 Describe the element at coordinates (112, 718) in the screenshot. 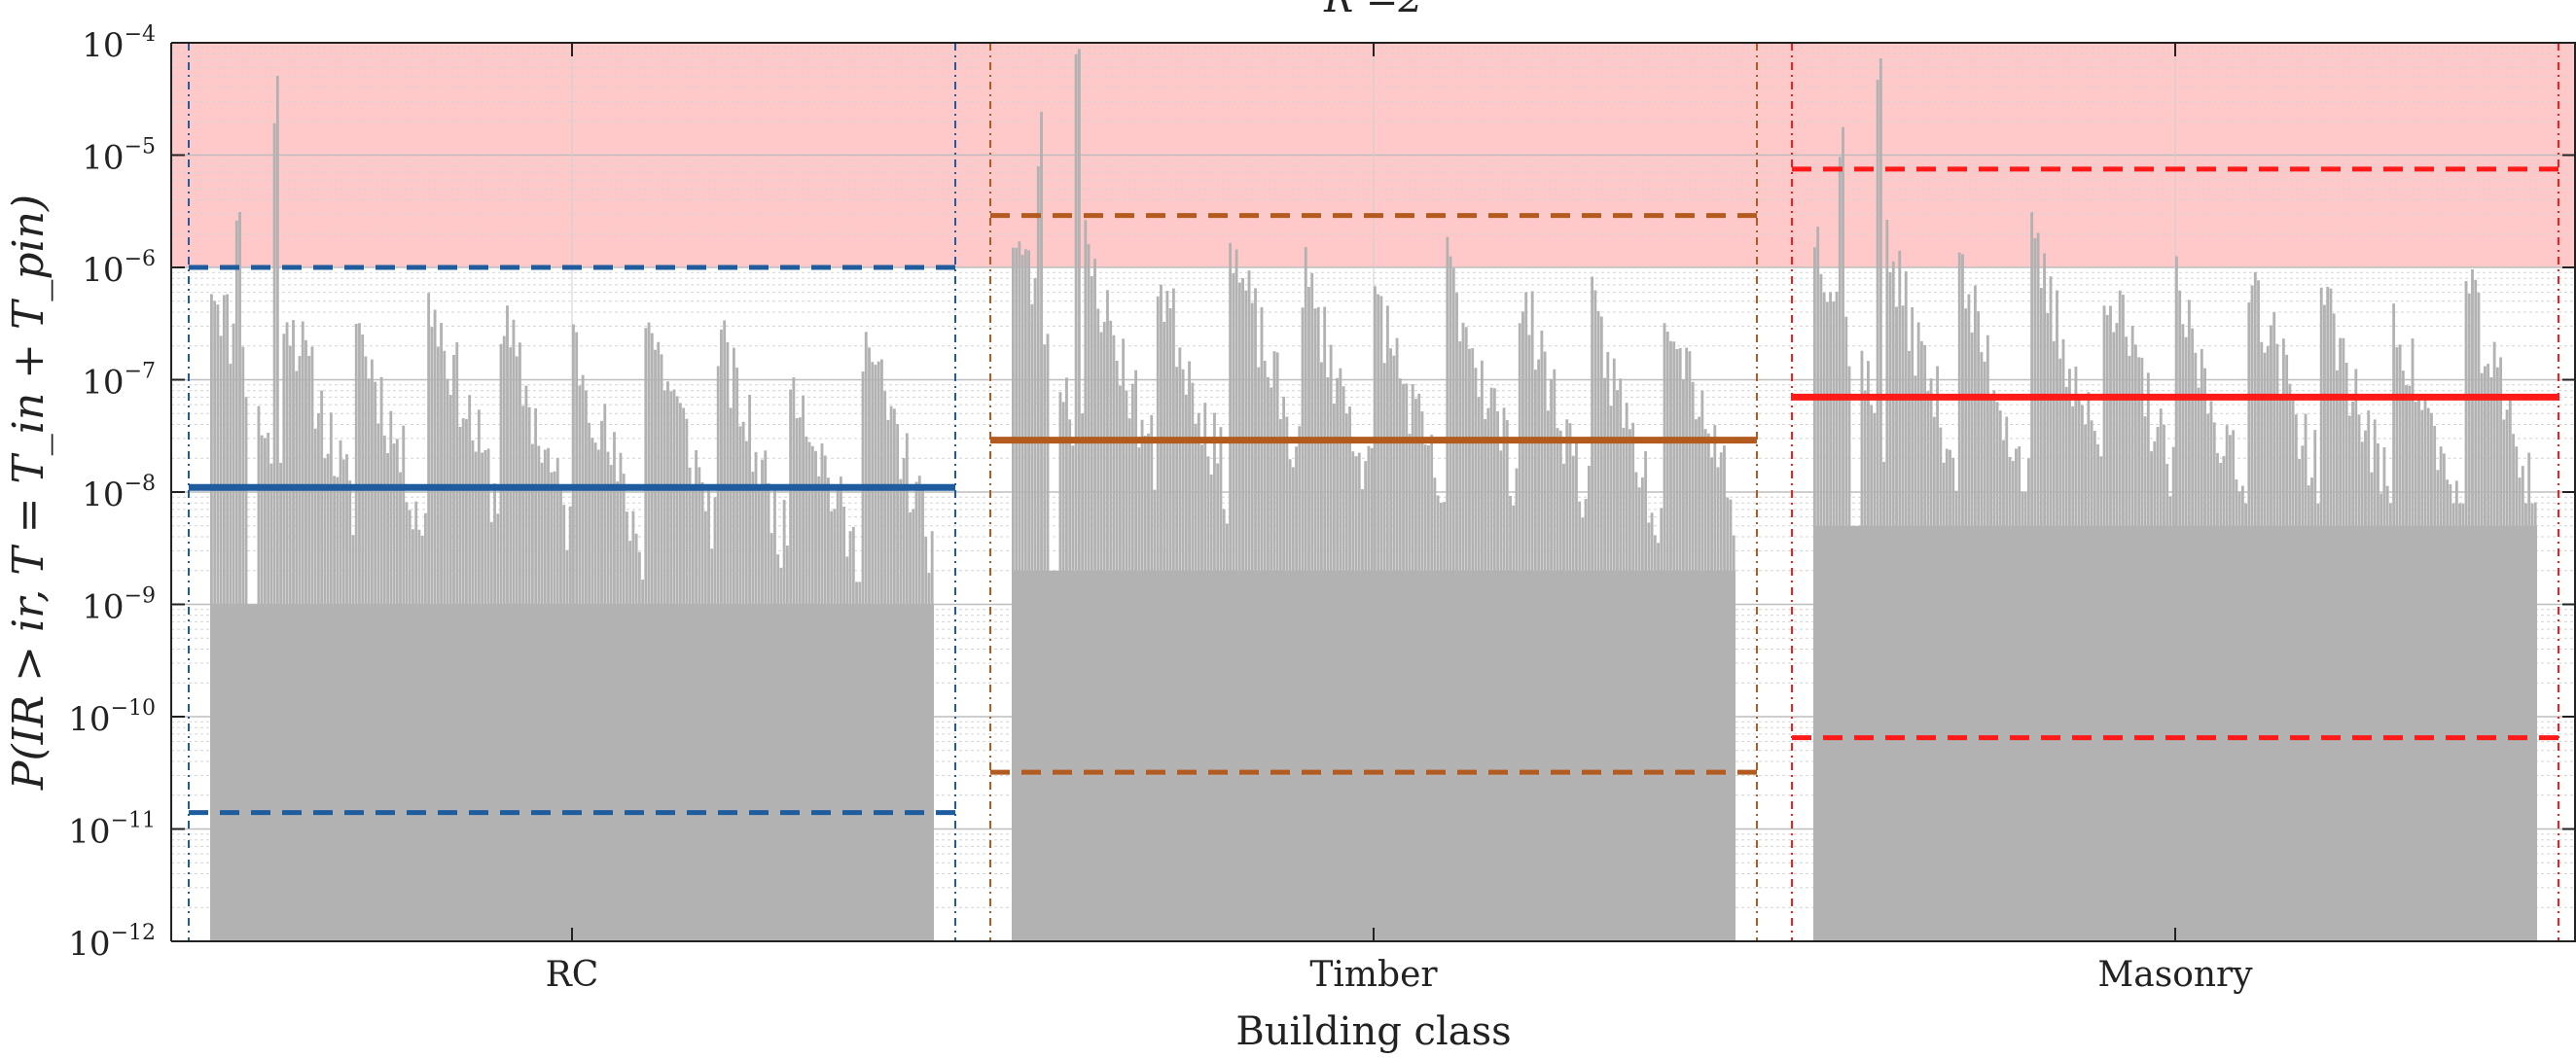

I see `y-tick-label: 10⁻¹⁰` at that location.